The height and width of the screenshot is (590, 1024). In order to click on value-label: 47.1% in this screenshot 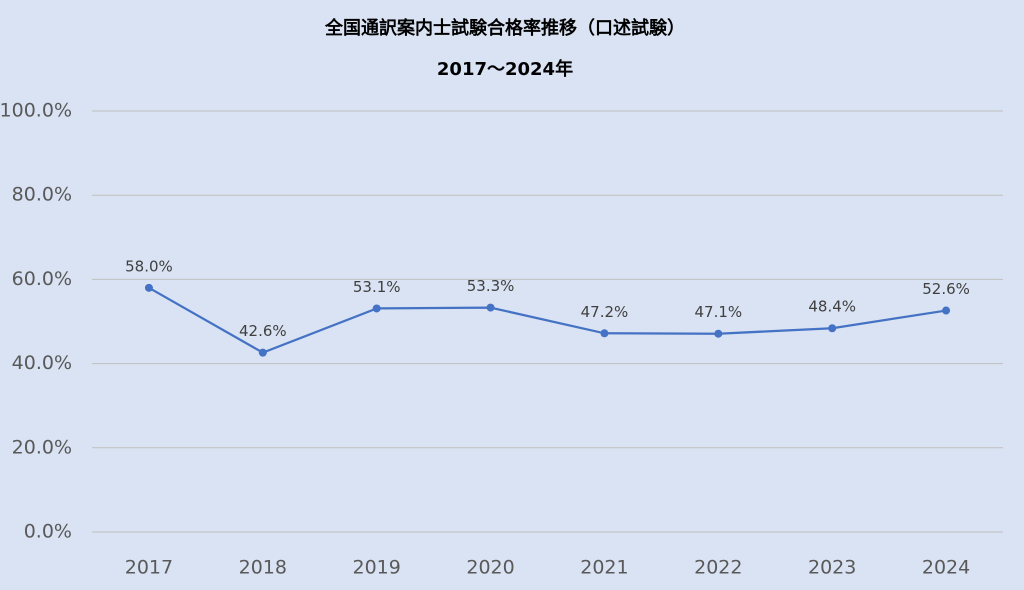, I will do `click(718, 312)`.